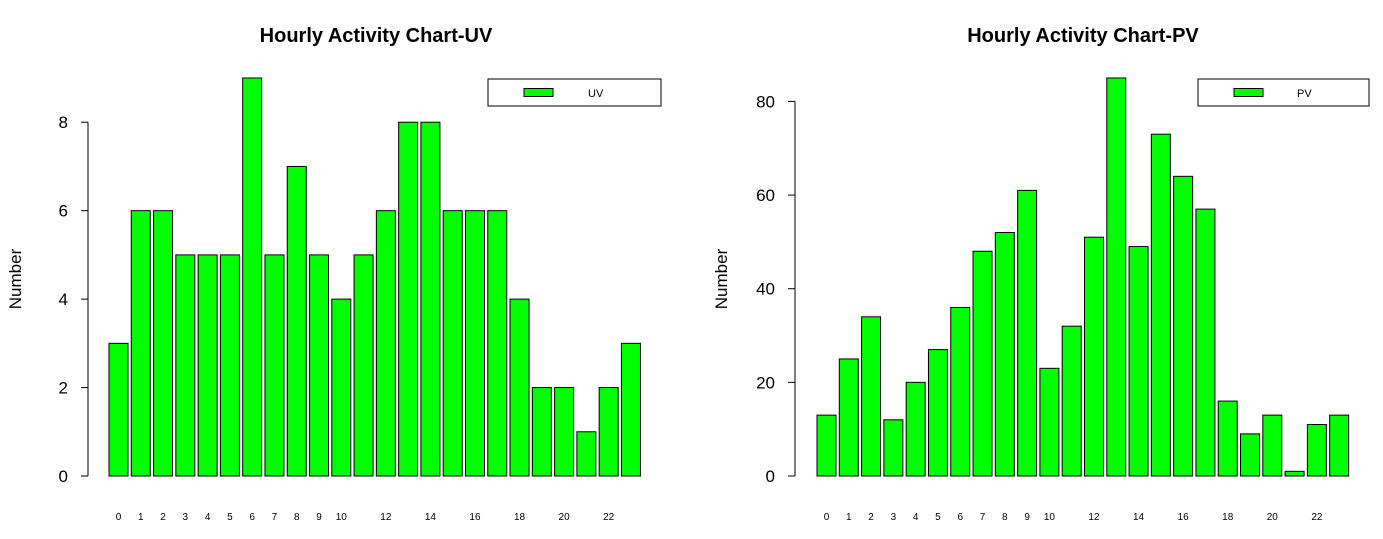  Describe the element at coordinates (376, 36) in the screenshot. I see `chart-title-uv: Hourly Activity Chart-UV` at that location.